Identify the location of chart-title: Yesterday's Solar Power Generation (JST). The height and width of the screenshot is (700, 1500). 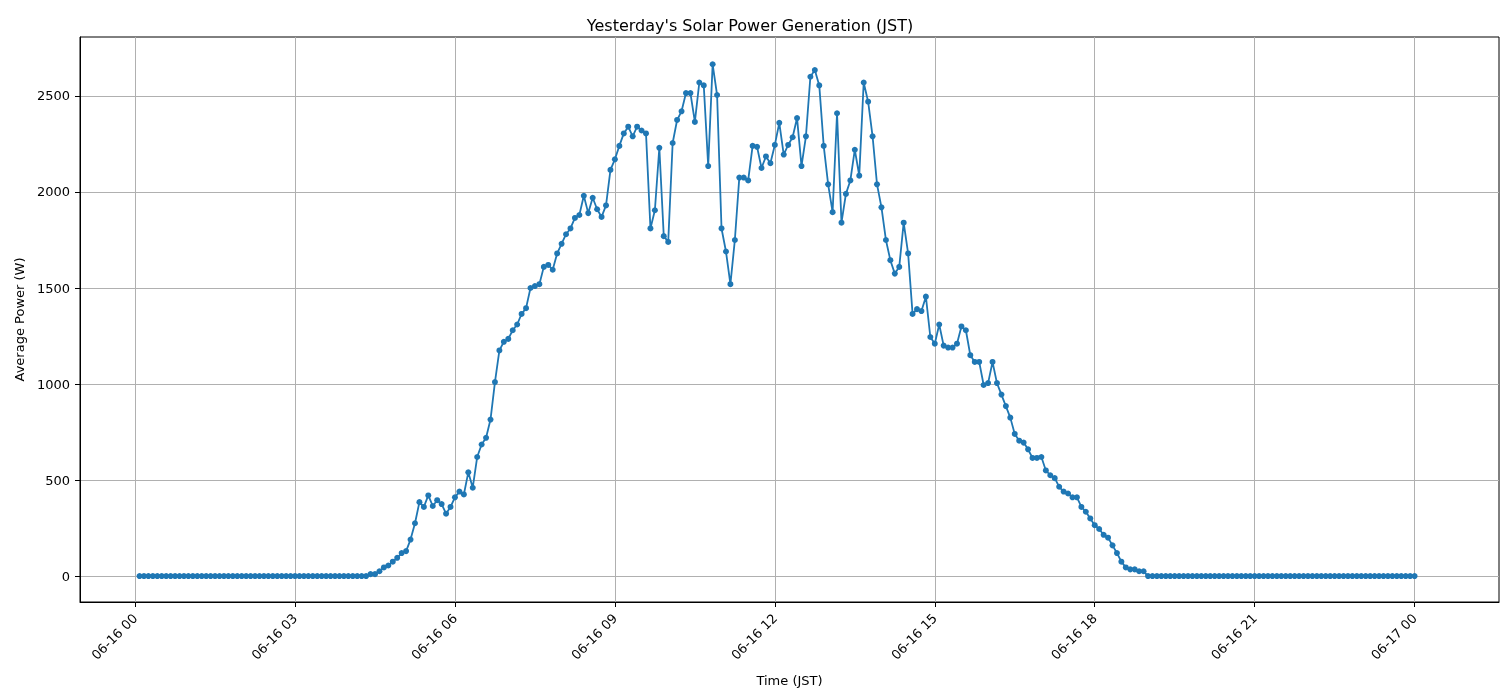
(749, 25).